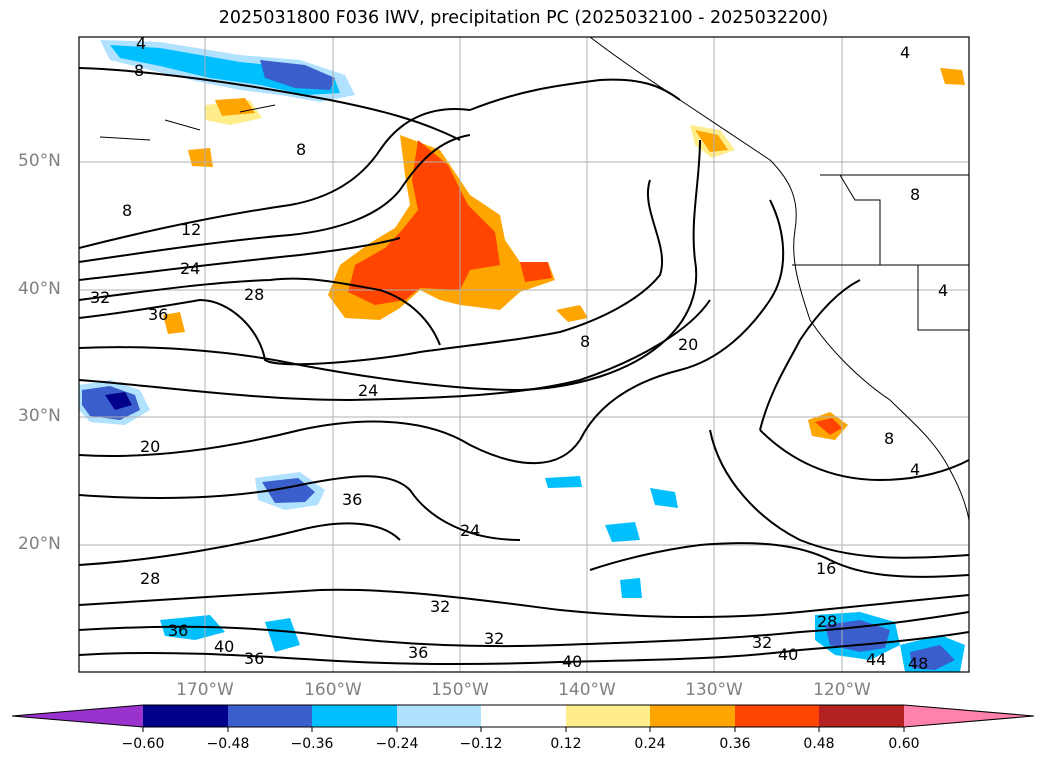 Image resolution: width=1047 pixels, height=765 pixels. Describe the element at coordinates (39, 161) in the screenshot. I see `lat-label: 50°N` at that location.